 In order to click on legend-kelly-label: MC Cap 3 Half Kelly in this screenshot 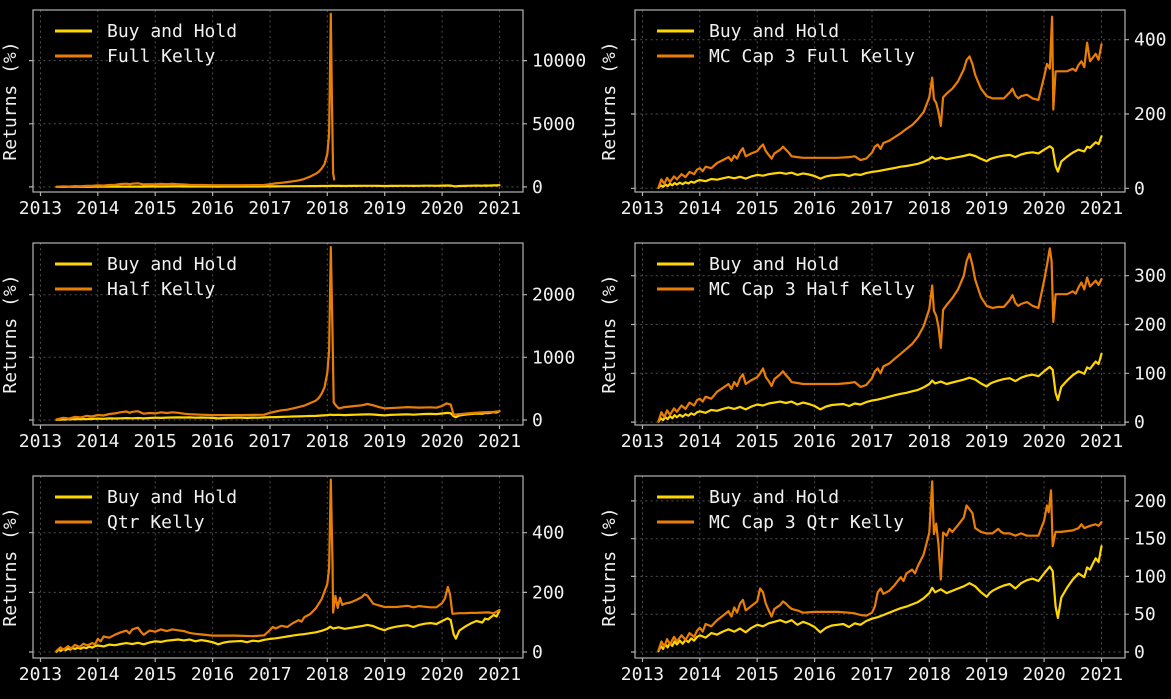, I will do `click(812, 289)`.